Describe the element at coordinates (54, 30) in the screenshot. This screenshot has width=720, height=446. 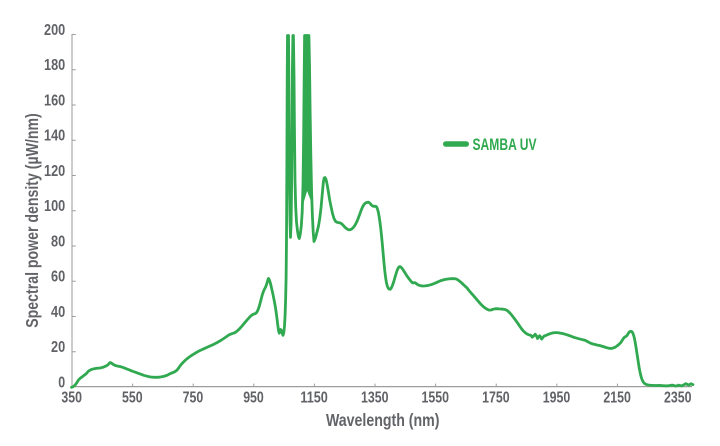
I see `svg-text: 200` at that location.